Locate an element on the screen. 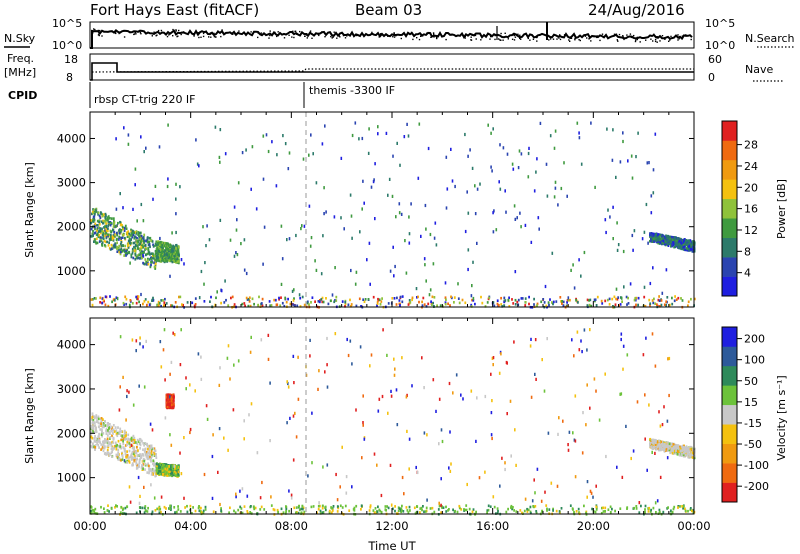 The width and height of the screenshot is (800, 554). colorbar-block is located at coordinates (729, 228).